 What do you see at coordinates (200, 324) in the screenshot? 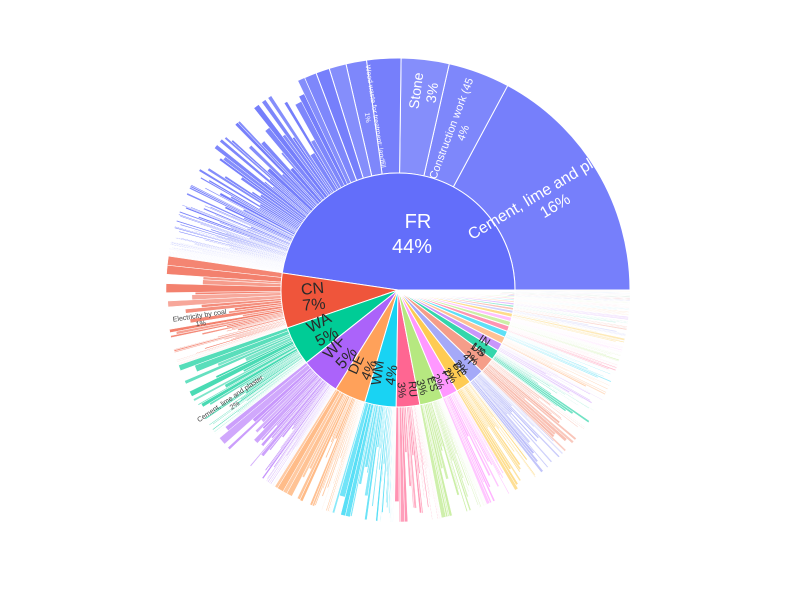
I see `outer-label-percent-4: 1%` at bounding box center [200, 324].